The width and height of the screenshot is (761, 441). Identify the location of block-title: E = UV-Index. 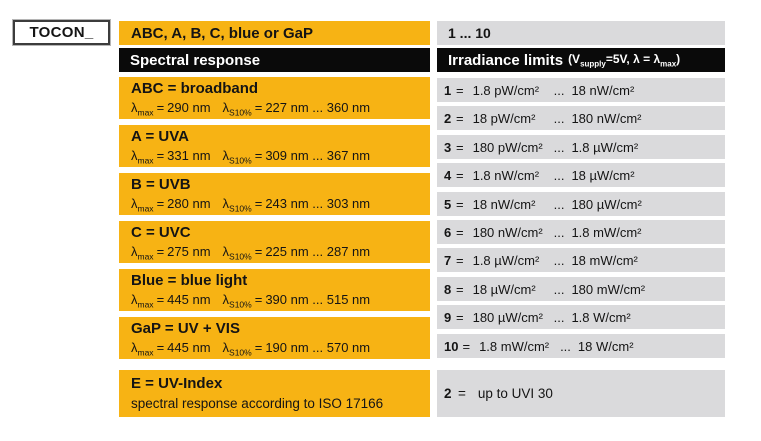
(177, 383).